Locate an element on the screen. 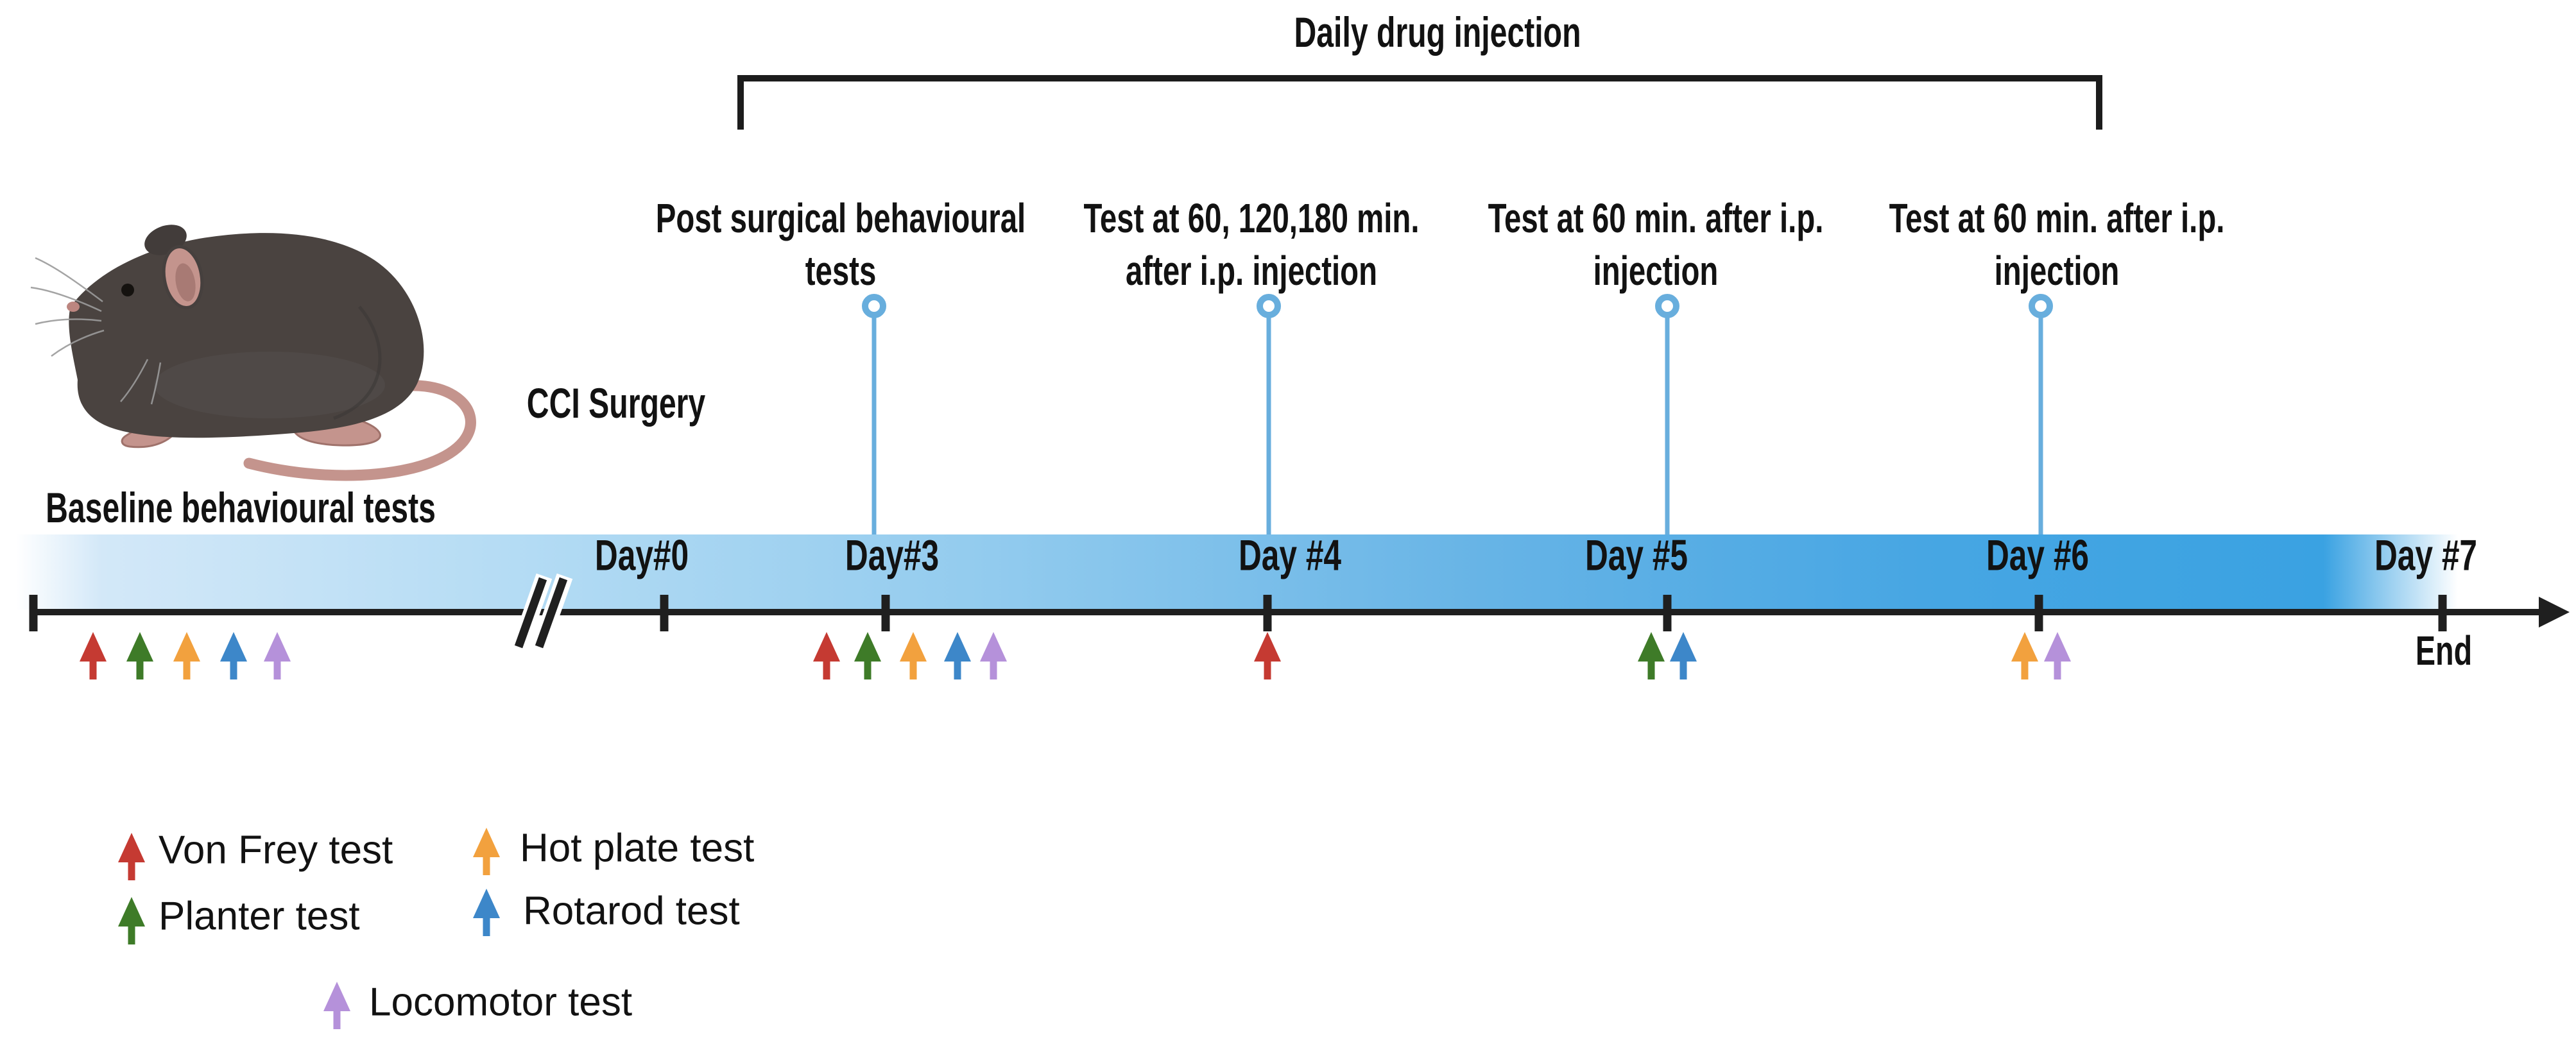 Image resolution: width=2576 pixels, height=1042 pixels. baseline-tests-locomotor-arrow-icon is located at coordinates (277, 655).